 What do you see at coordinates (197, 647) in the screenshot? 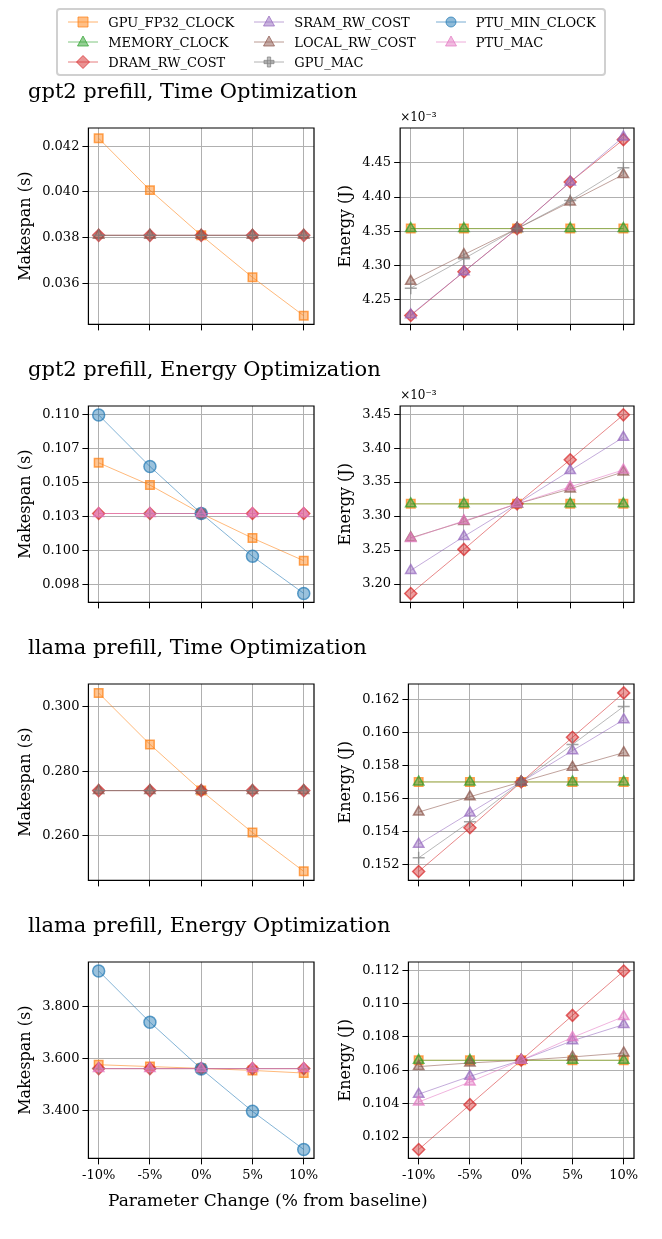
I see `chart-title: llama prefill, Time Optimization` at bounding box center [197, 647].